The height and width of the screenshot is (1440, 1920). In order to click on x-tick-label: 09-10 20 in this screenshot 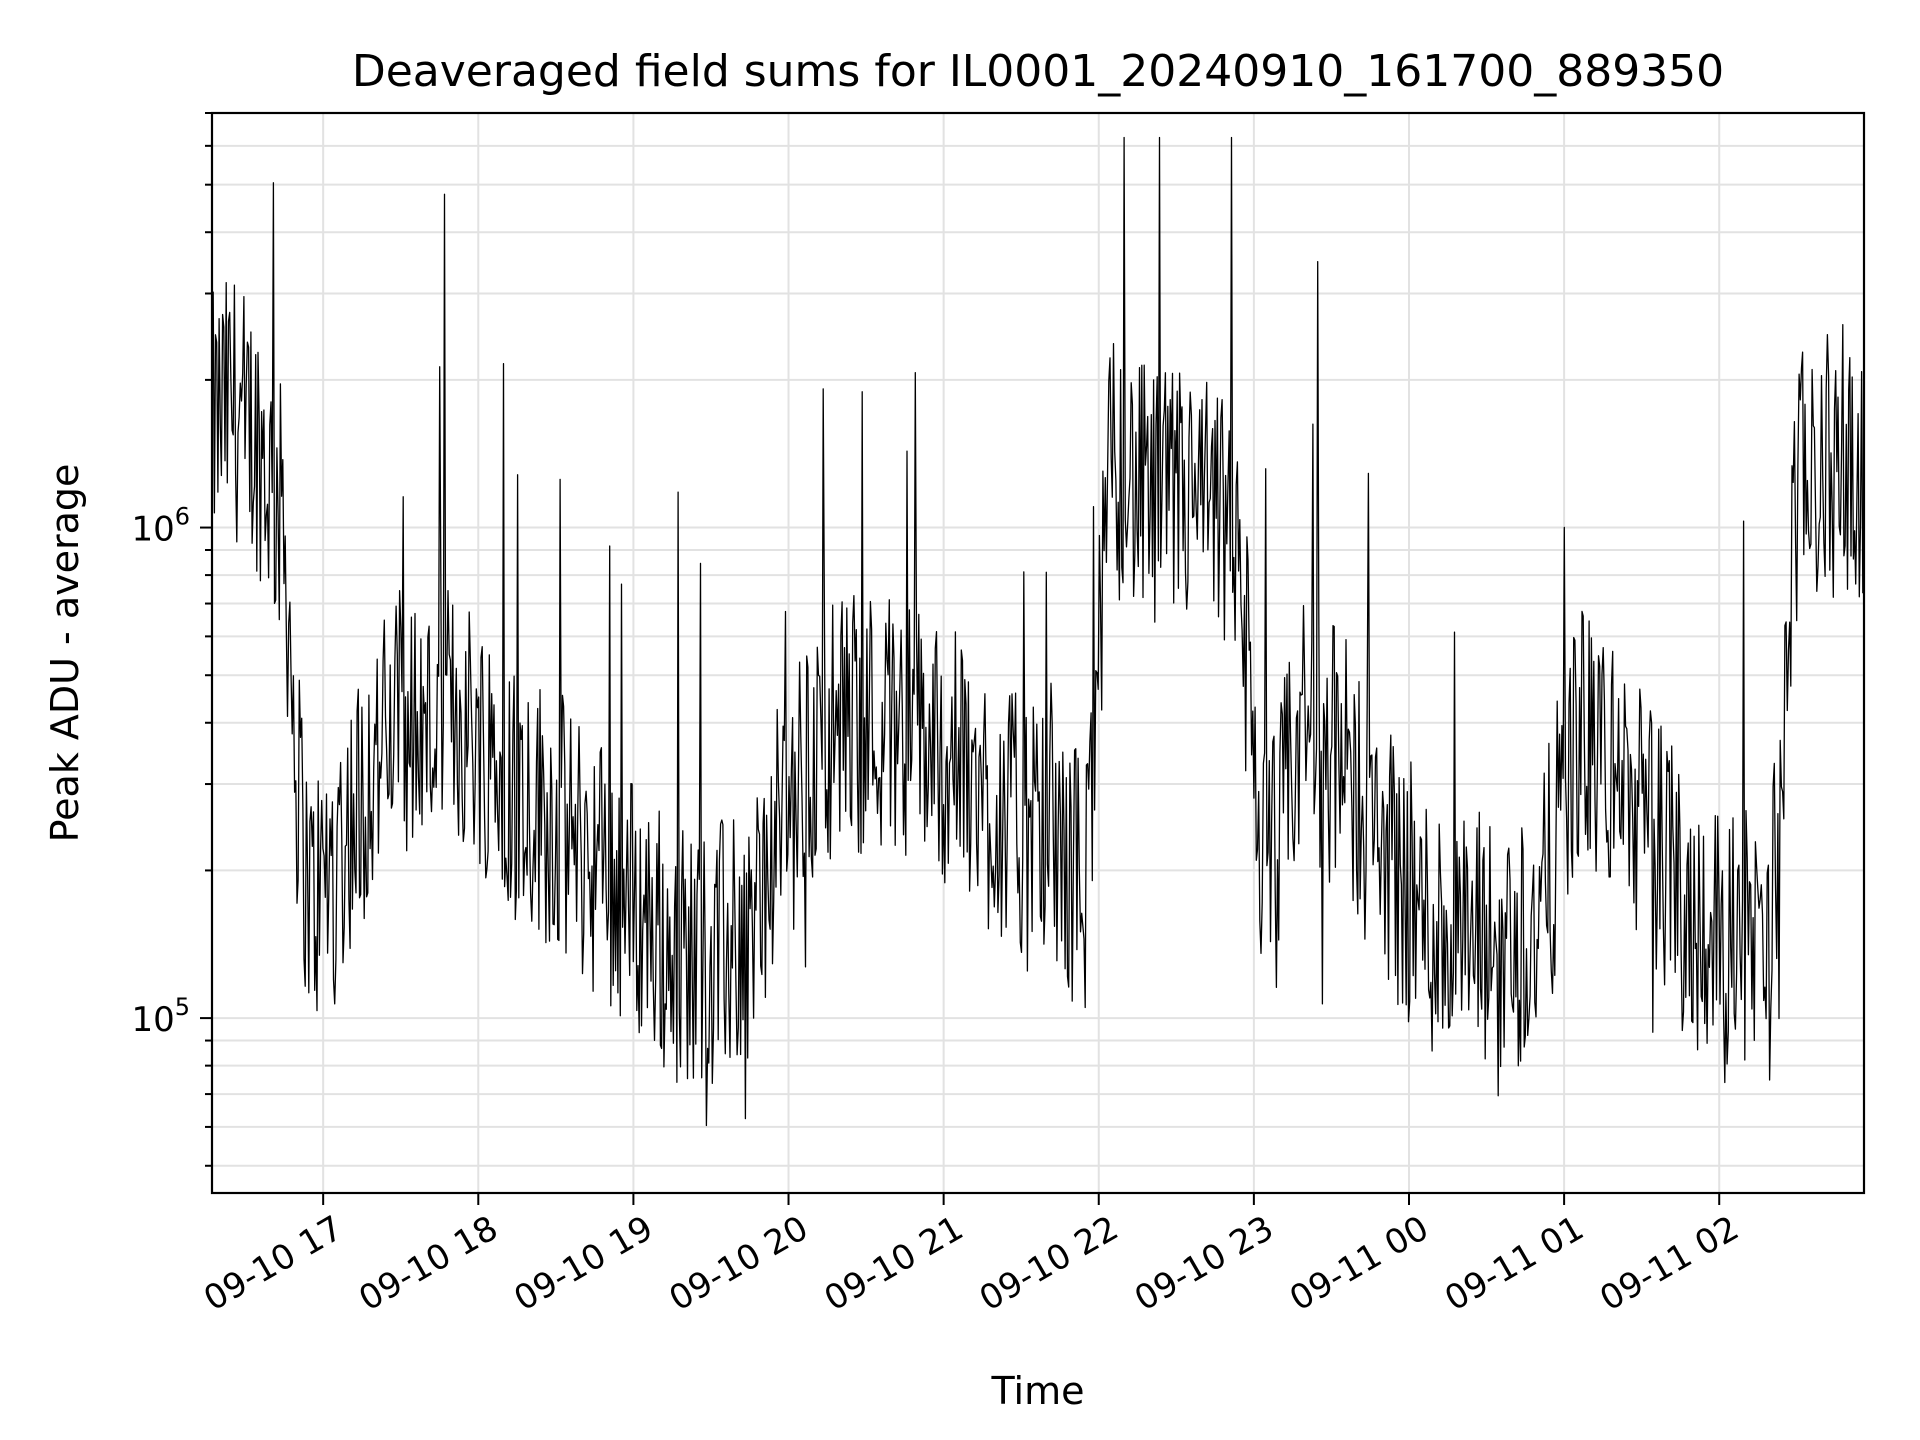, I will do `click(739, 1263)`.